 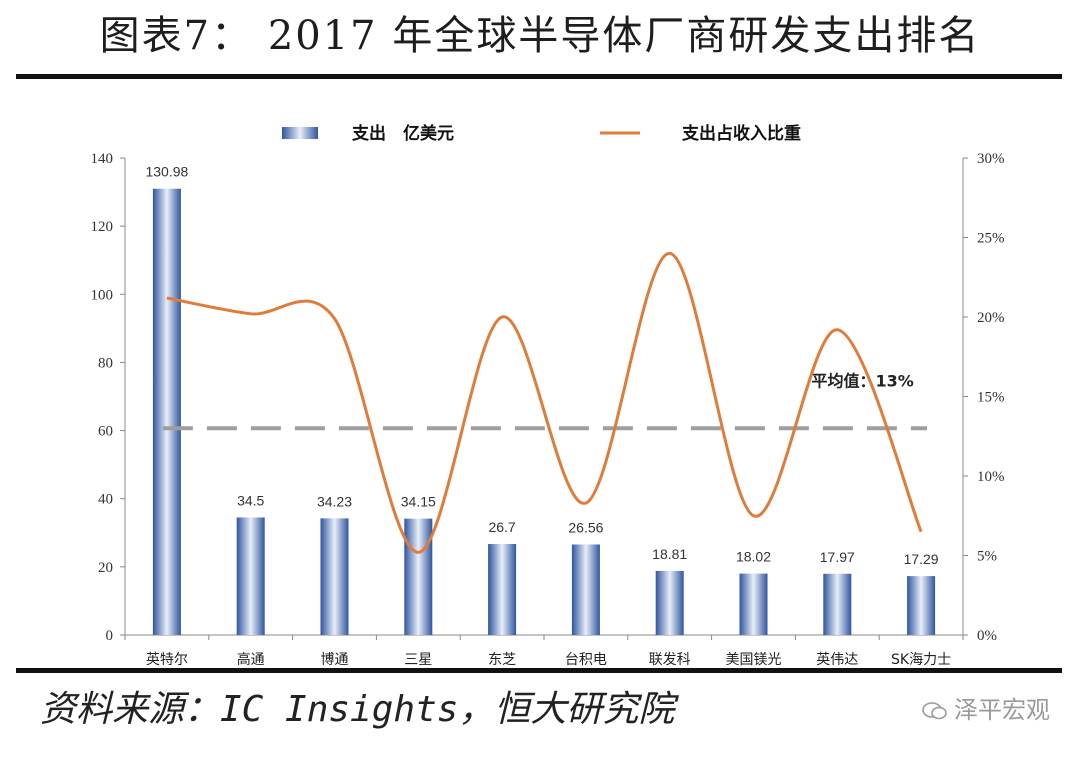 I want to click on average-label: 平均值：13%, so click(x=863, y=380).